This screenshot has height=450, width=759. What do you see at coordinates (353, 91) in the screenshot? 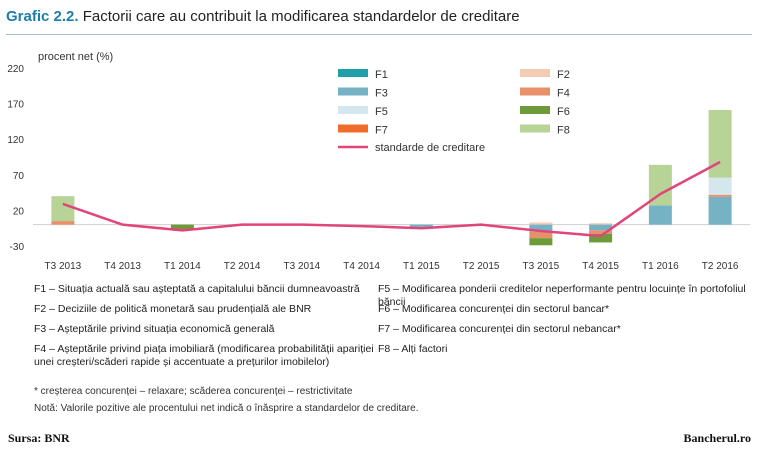
I see `legend-swatch-f3` at bounding box center [353, 91].